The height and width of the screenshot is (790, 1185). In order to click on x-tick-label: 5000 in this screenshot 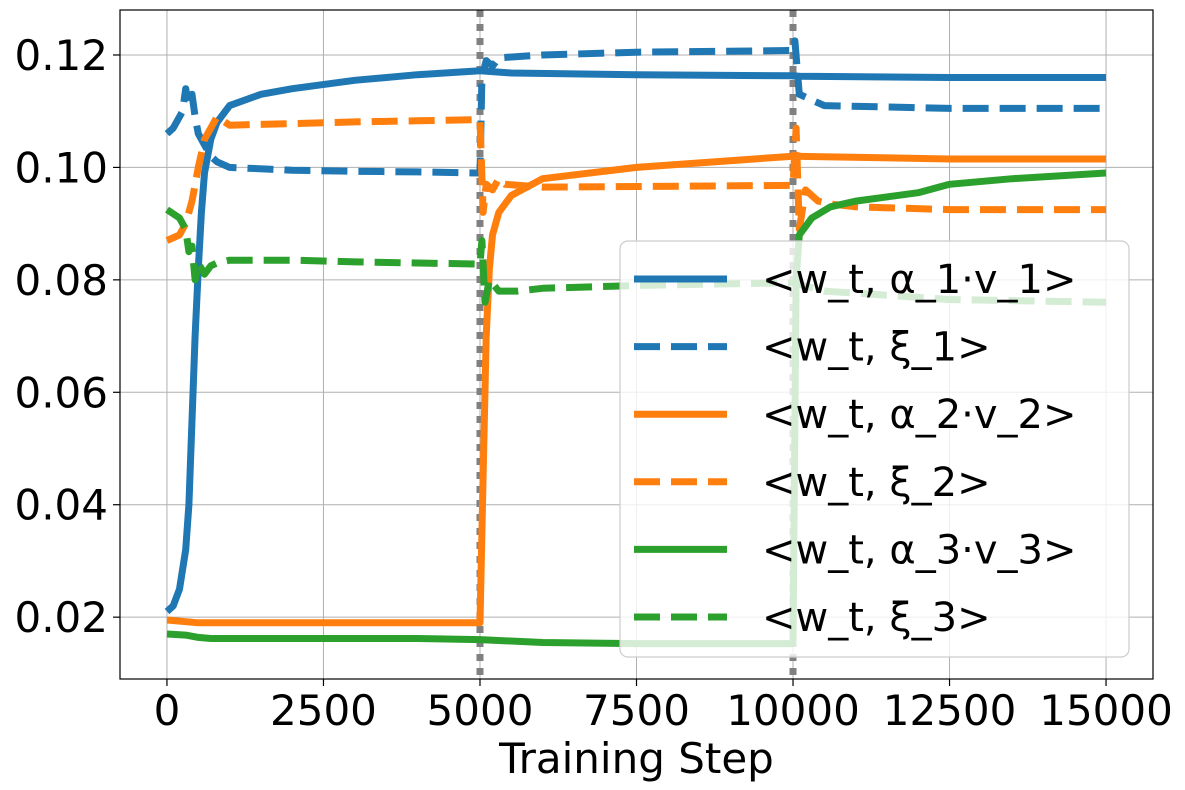, I will do `click(480, 710)`.